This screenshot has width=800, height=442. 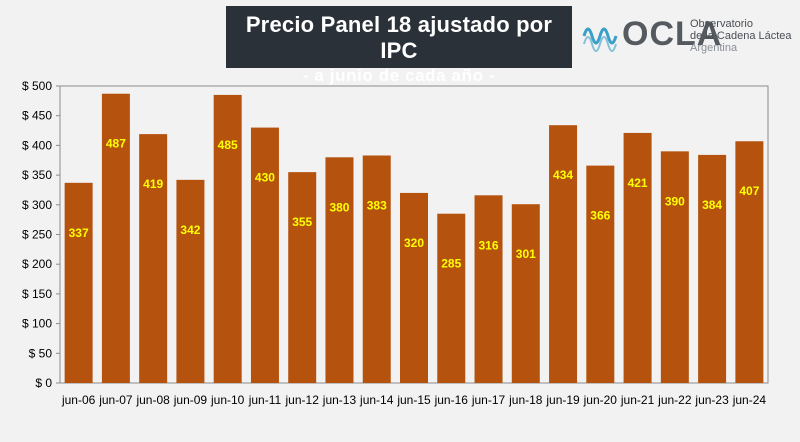 What do you see at coordinates (265, 400) in the screenshot?
I see `x-tick-label: jun-11` at bounding box center [265, 400].